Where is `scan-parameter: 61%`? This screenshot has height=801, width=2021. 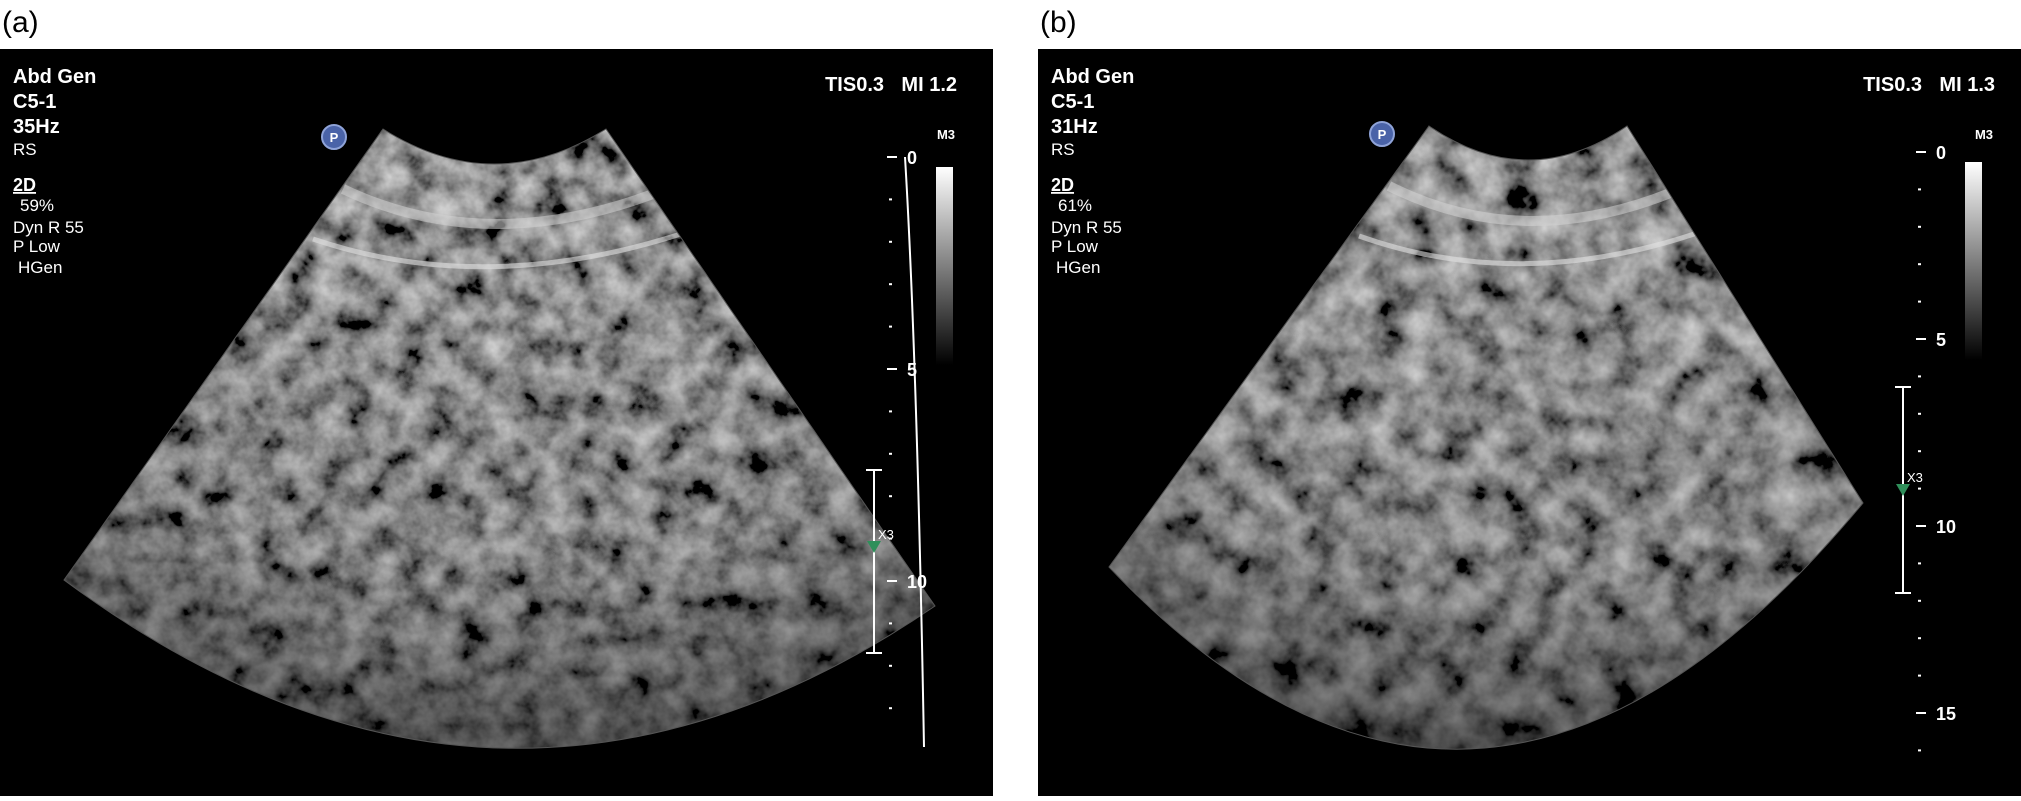 scan-parameter: 61% is located at coordinates (1075, 205).